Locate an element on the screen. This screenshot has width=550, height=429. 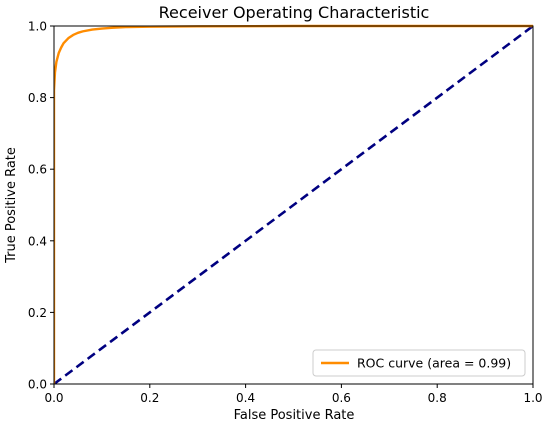
x-tick-label: 0.2 is located at coordinates (149, 398).